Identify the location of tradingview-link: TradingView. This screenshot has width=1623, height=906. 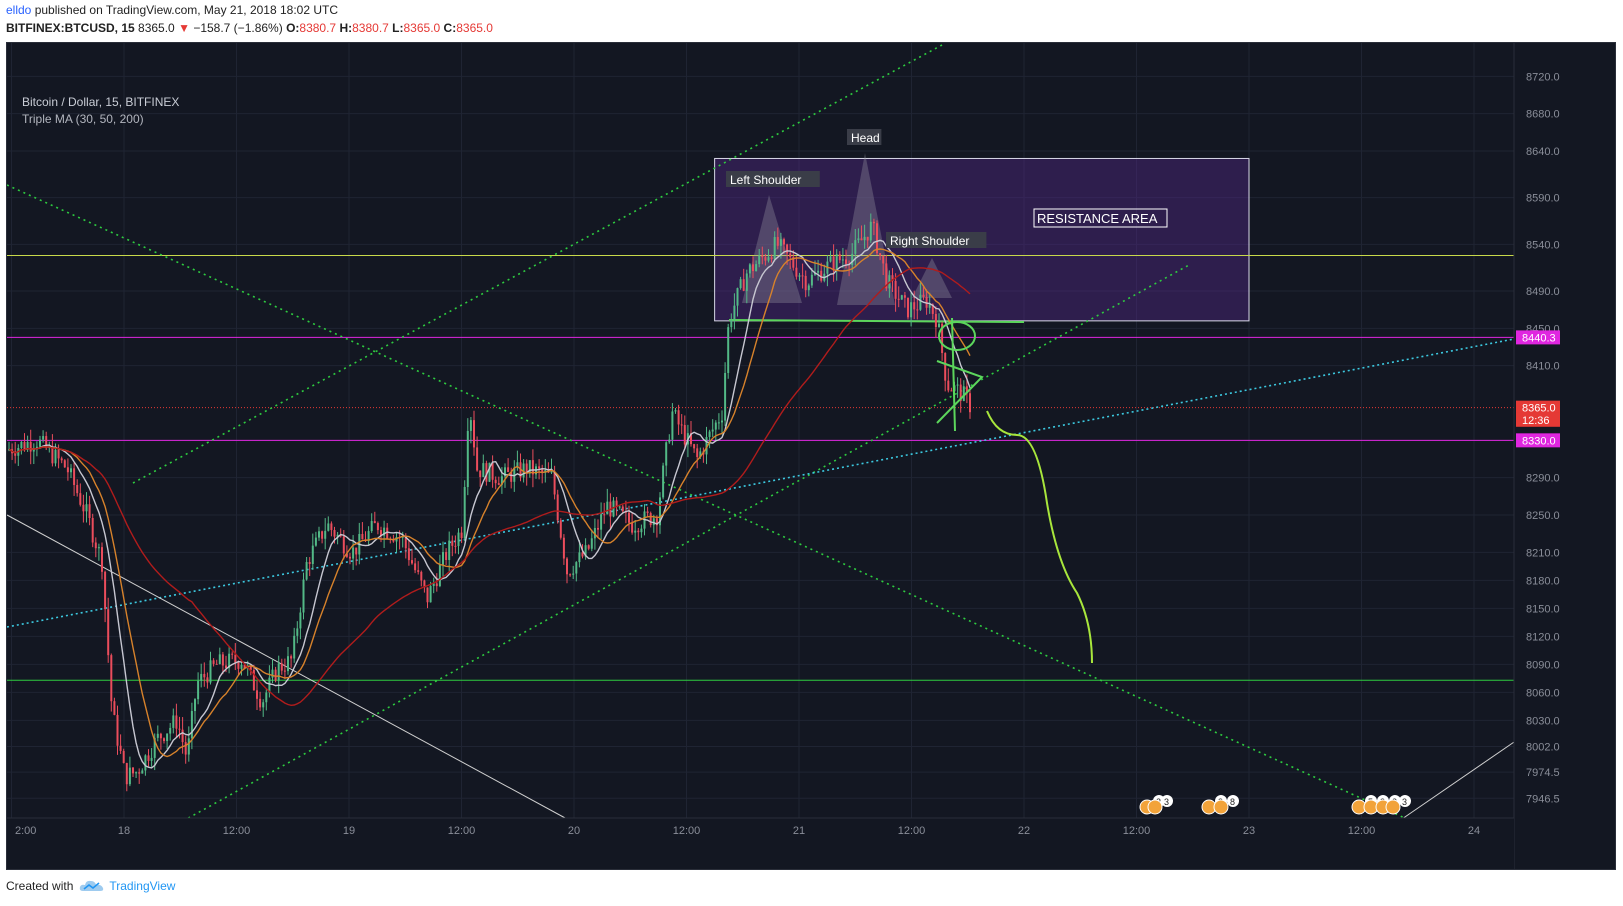
(127, 886).